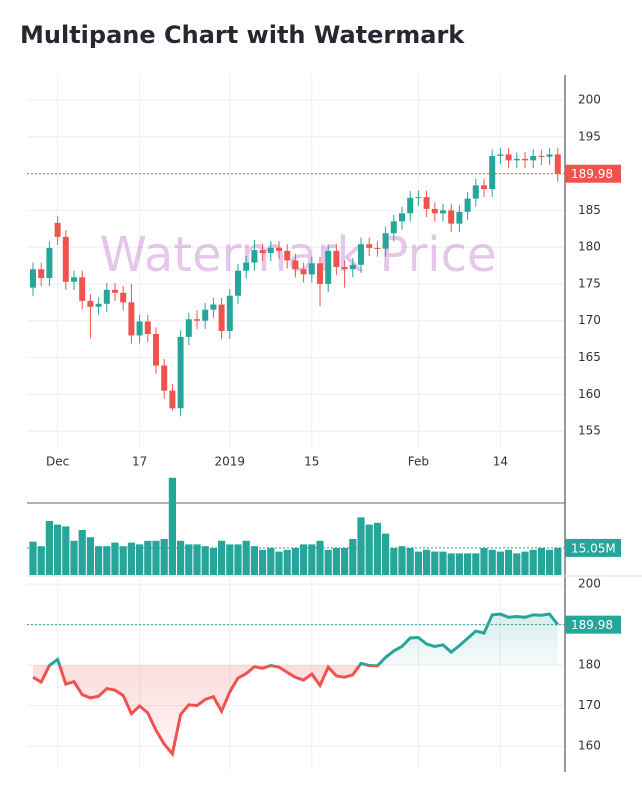 This screenshot has height=796, width=642. What do you see at coordinates (589, 210) in the screenshot?
I see `y-tick-label: 185` at bounding box center [589, 210].